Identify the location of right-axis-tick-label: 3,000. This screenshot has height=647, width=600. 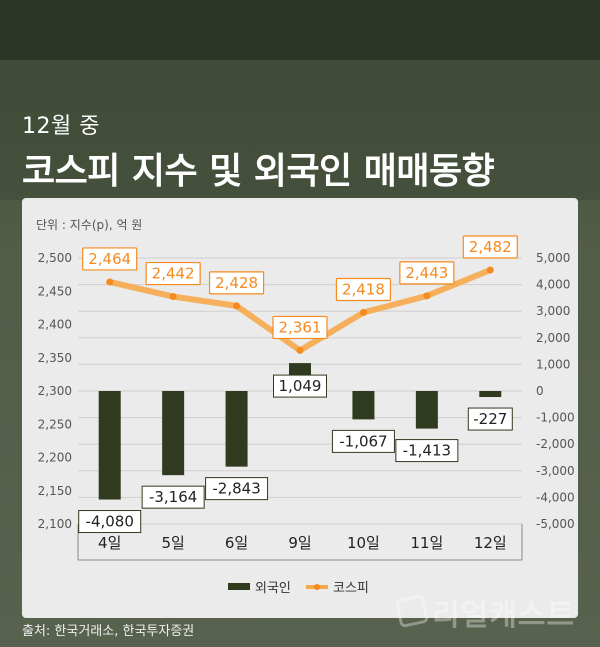
(553, 311).